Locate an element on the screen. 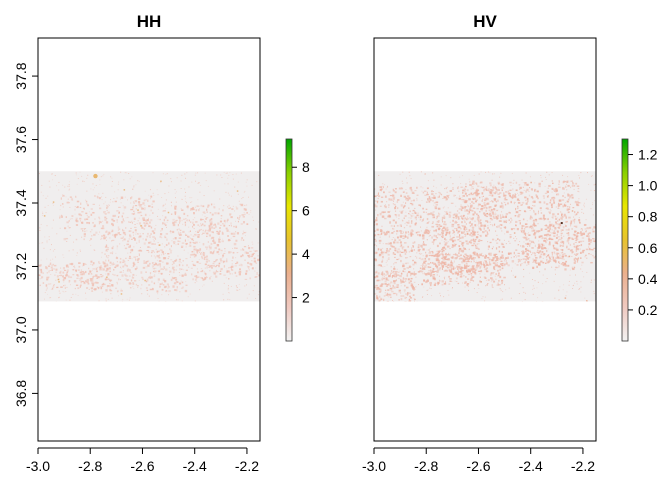  colorbar-tick-label: 2 is located at coordinates (306, 298).